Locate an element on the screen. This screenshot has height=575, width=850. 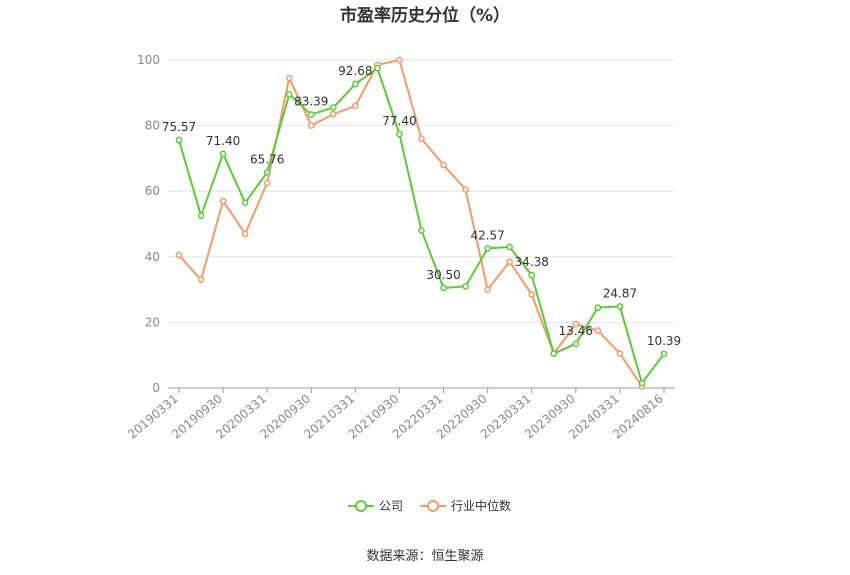
data-label: 65.76 is located at coordinates (267, 159).